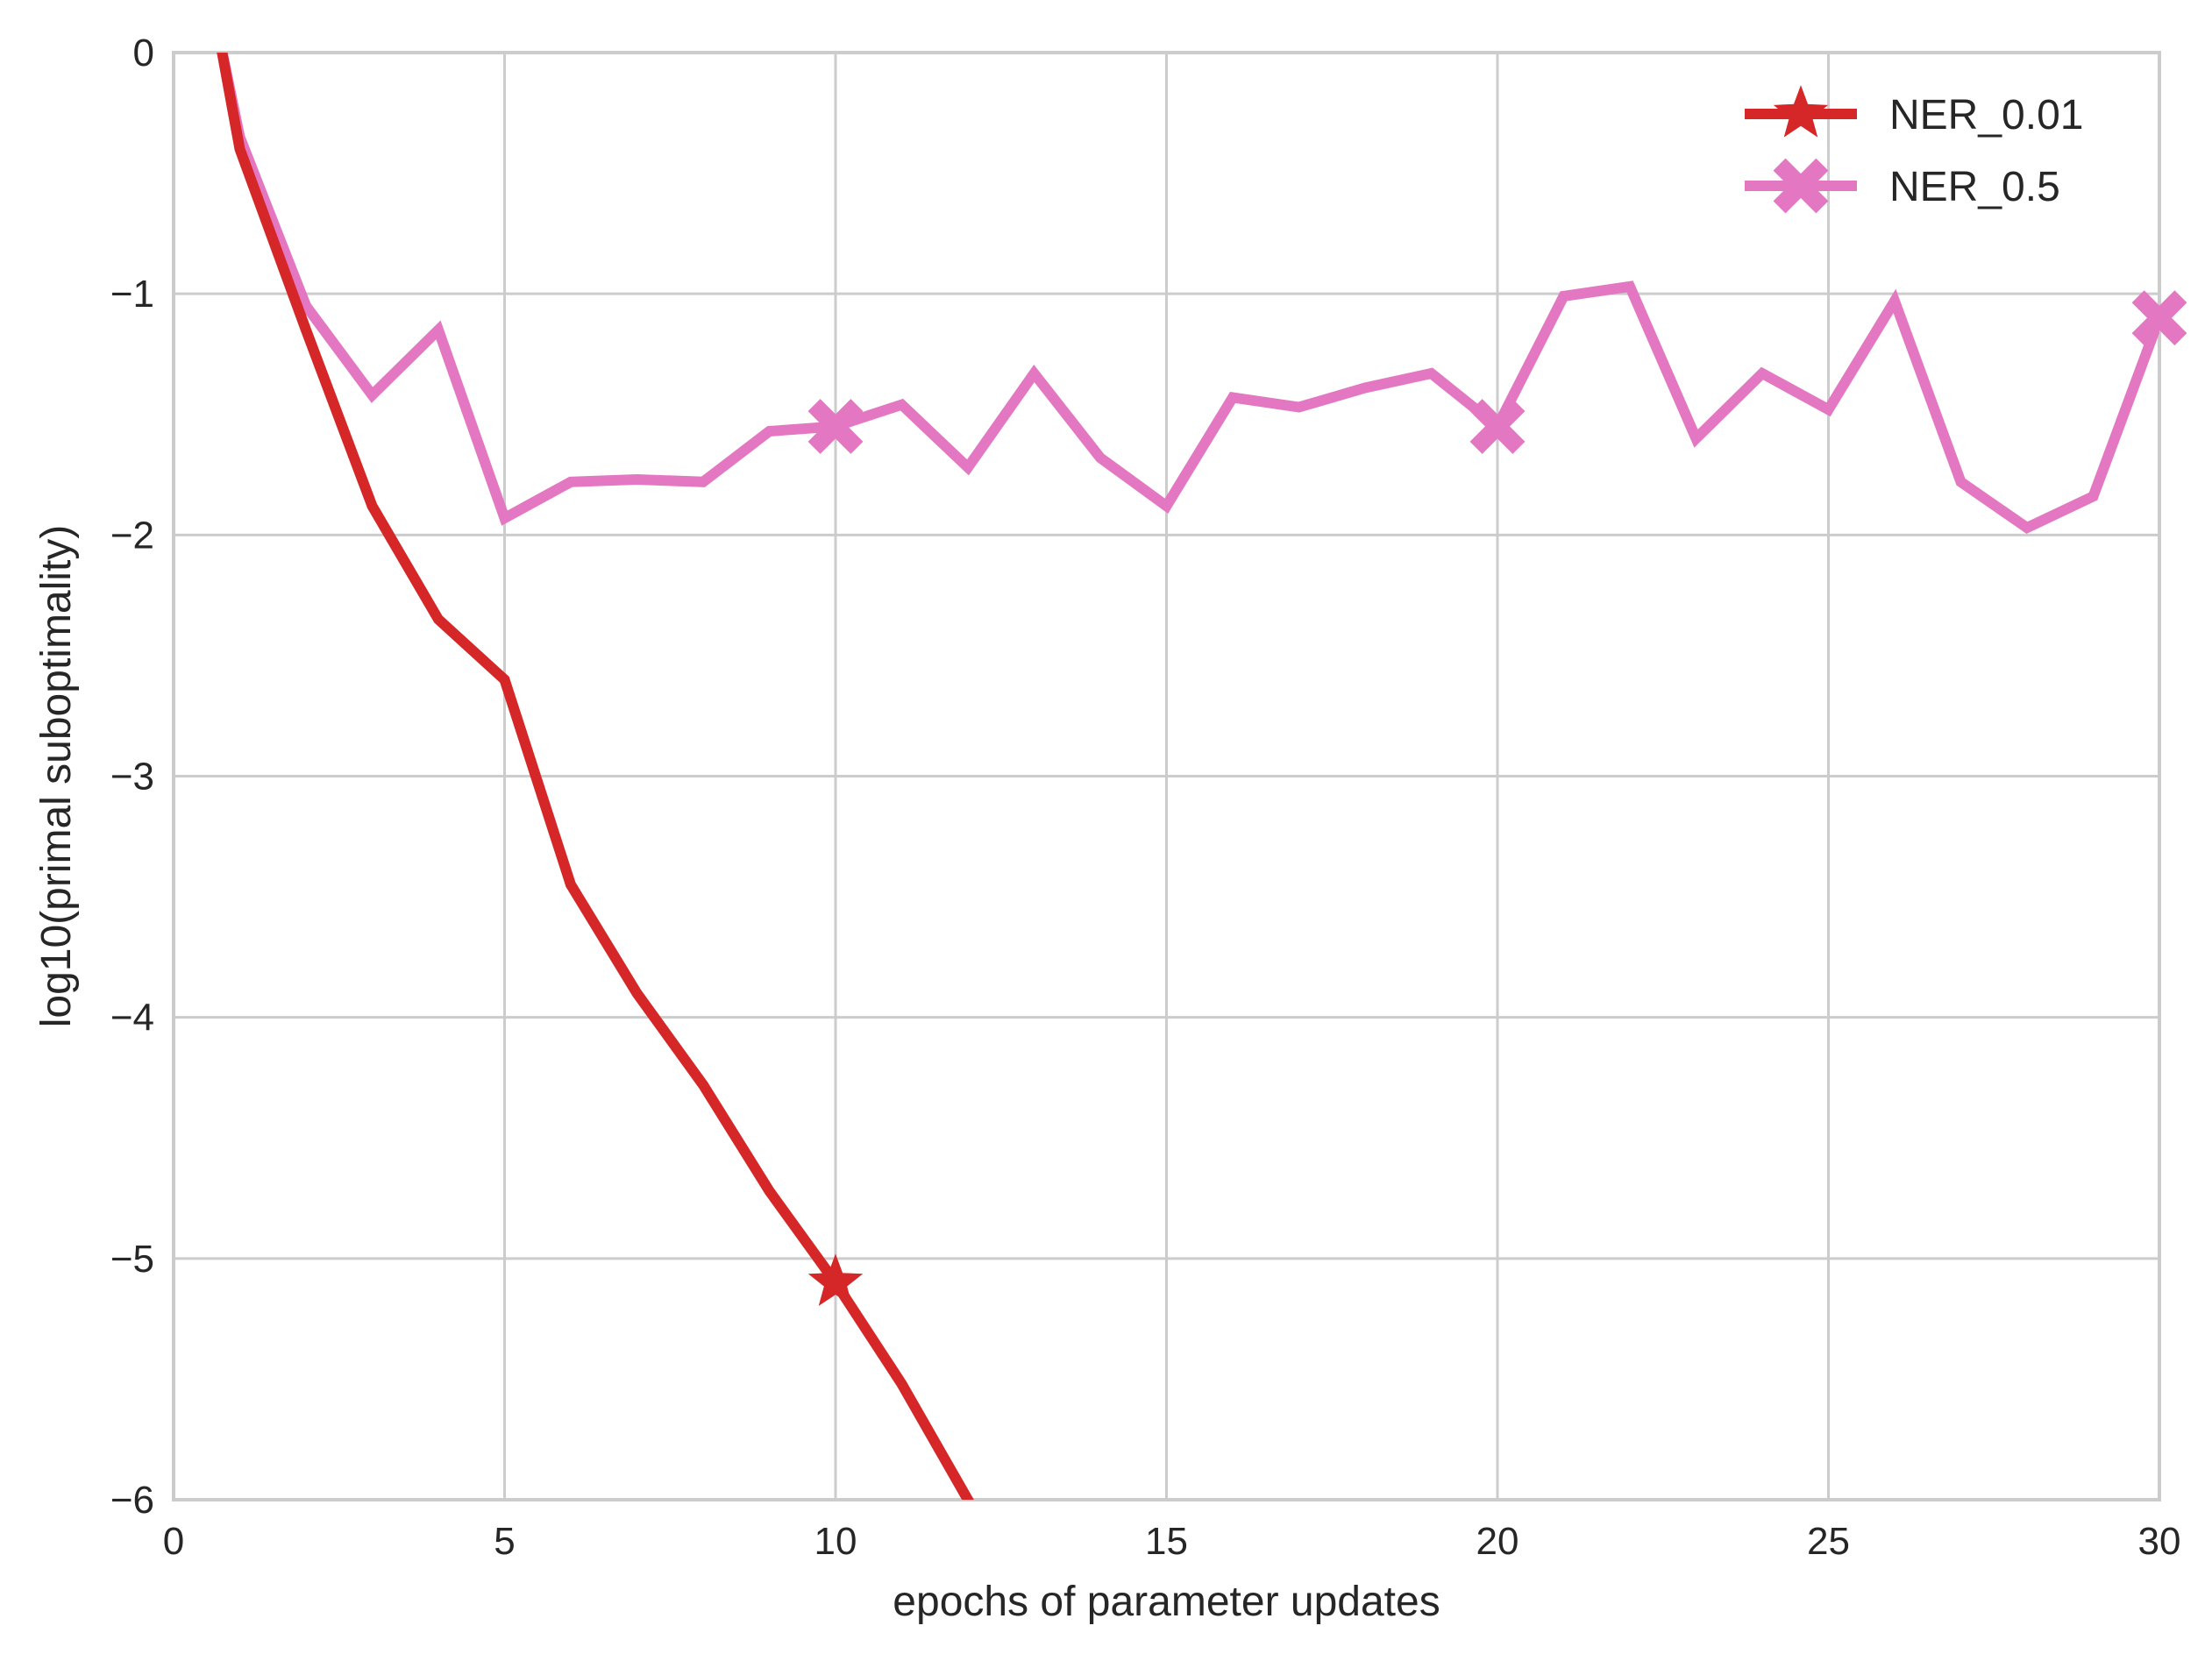 This screenshot has width=2212, height=1654. Describe the element at coordinates (132, 294) in the screenshot. I see `y-tick-label: −1` at that location.